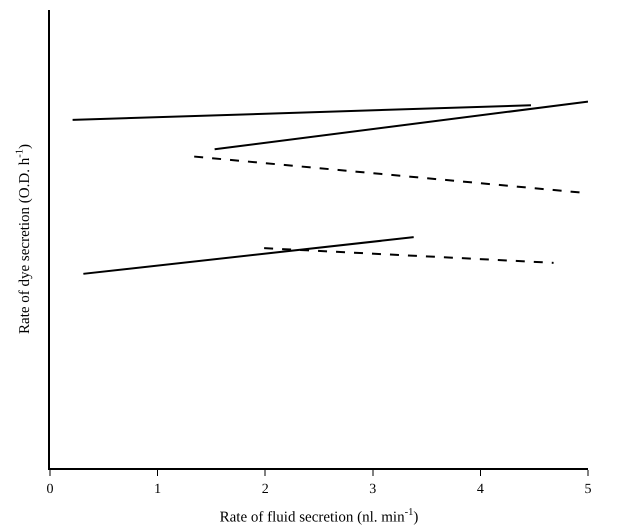 The image size is (618, 532). What do you see at coordinates (372, 489) in the screenshot?
I see `x-tick-label: 3` at bounding box center [372, 489].